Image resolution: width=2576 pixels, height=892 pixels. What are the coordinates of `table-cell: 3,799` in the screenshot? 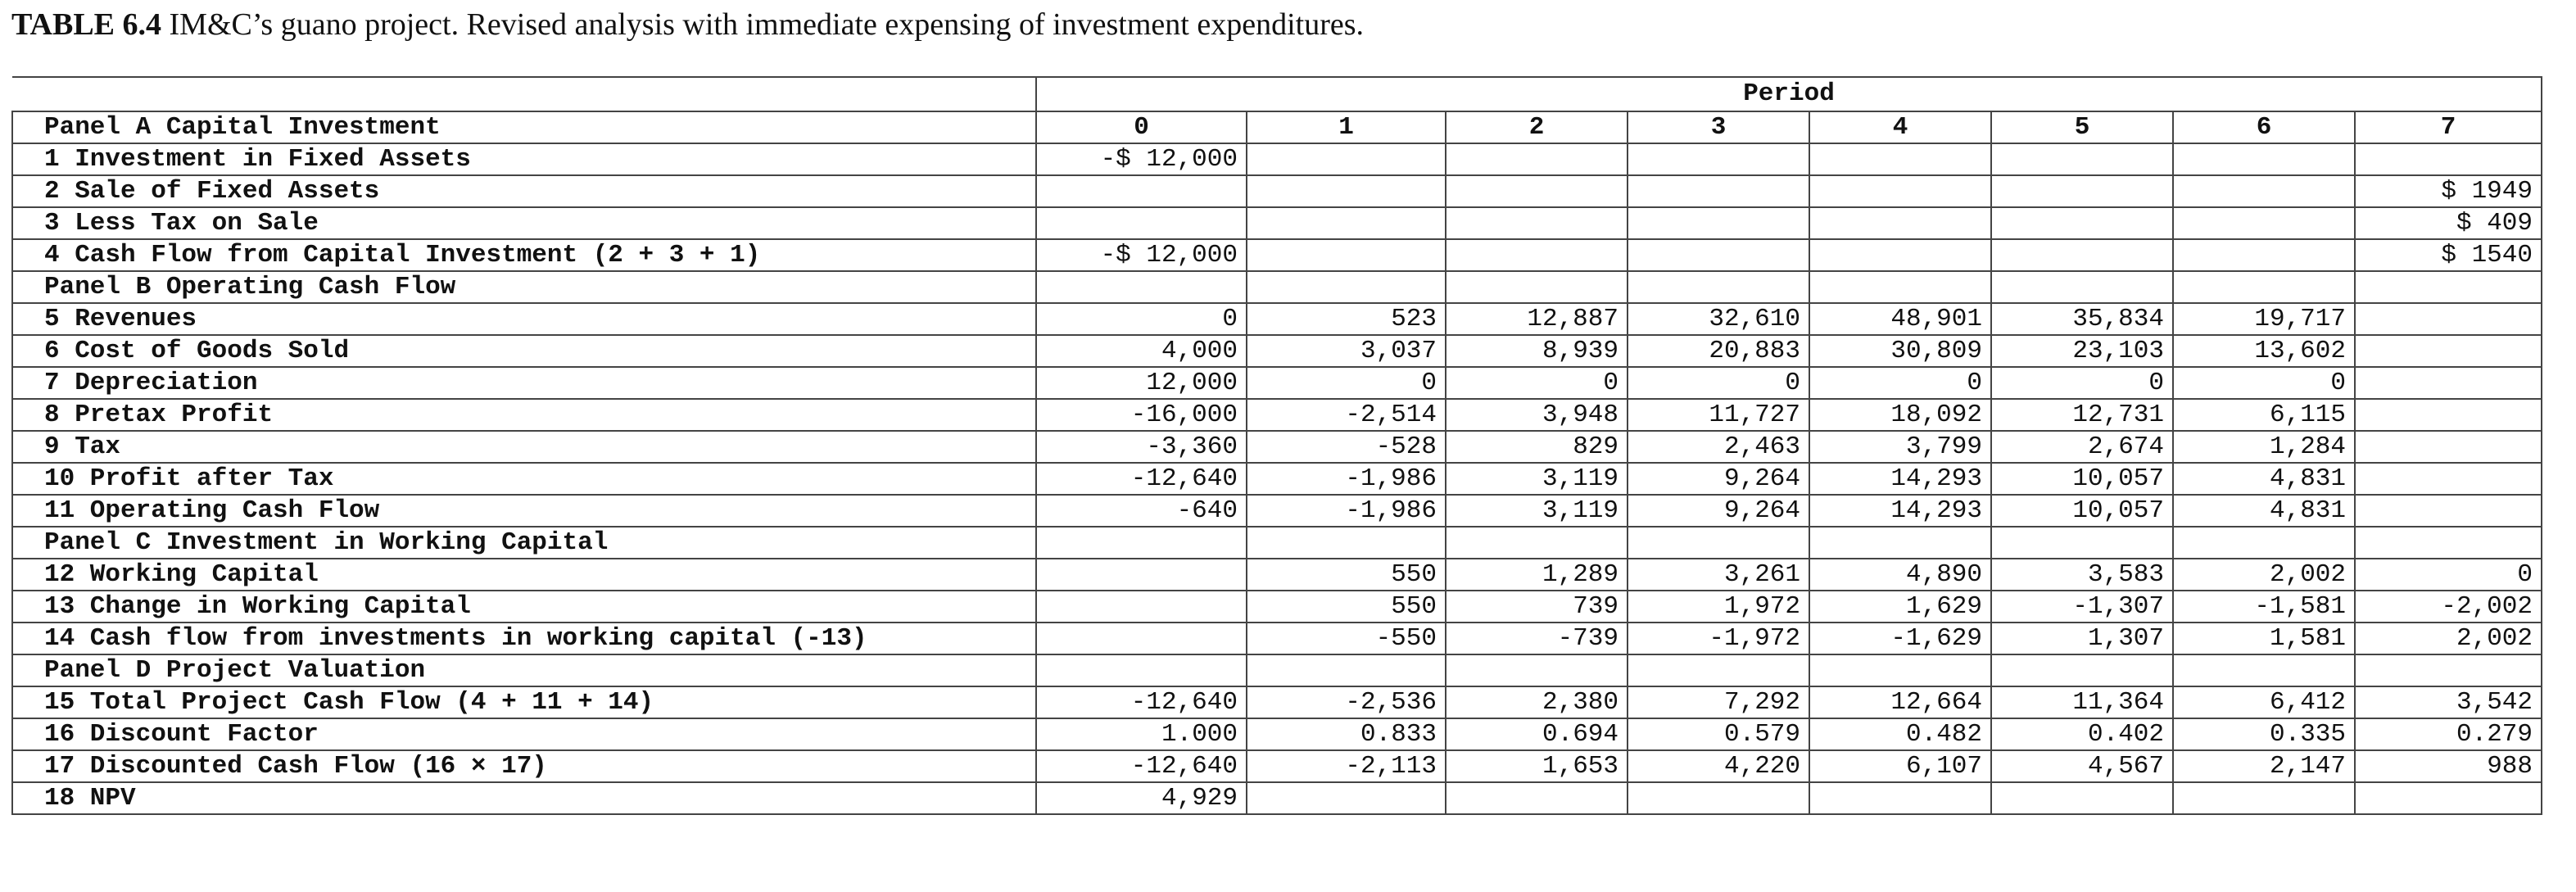 It's located at (1900, 447).